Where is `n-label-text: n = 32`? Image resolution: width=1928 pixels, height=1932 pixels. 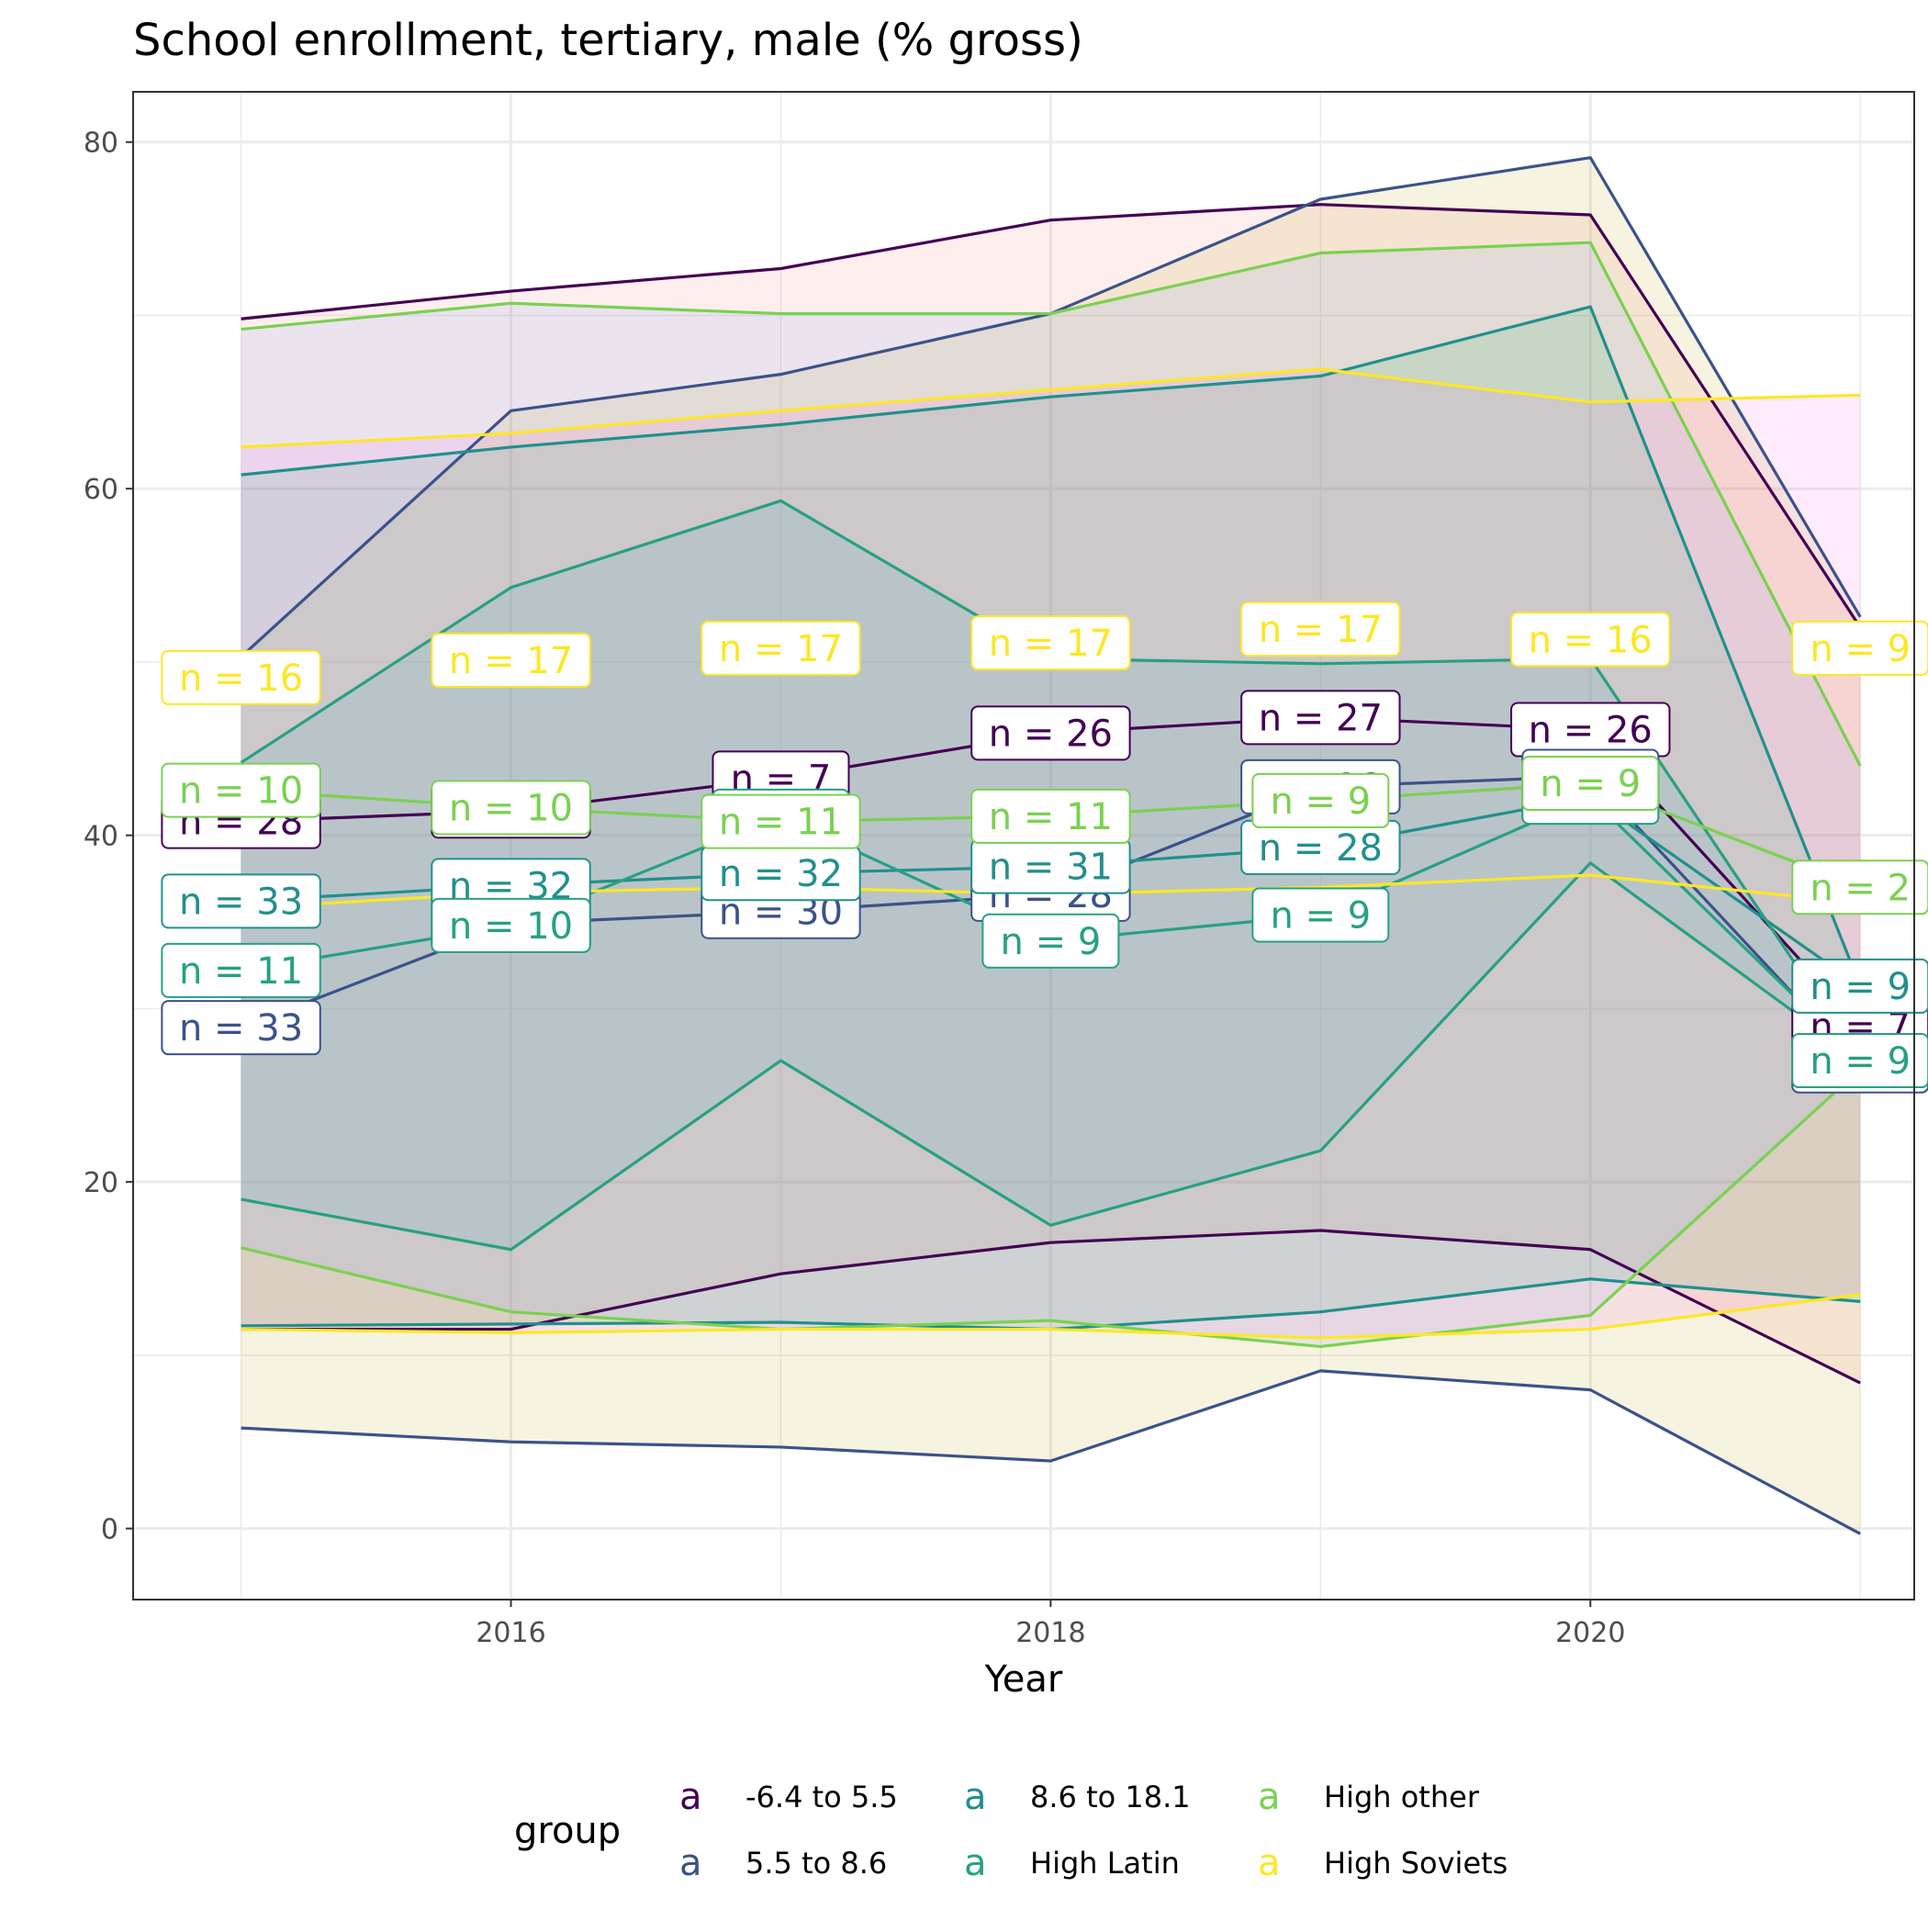
n-label-text: n = 32 is located at coordinates (781, 874).